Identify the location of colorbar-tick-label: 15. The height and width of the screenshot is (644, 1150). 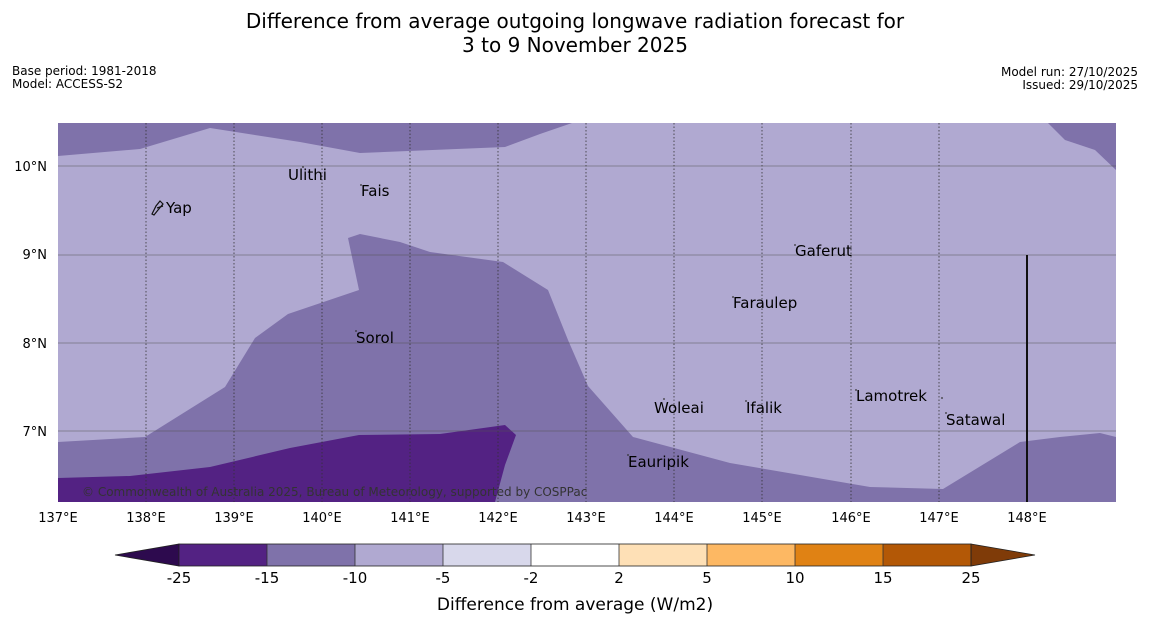
(882, 578).